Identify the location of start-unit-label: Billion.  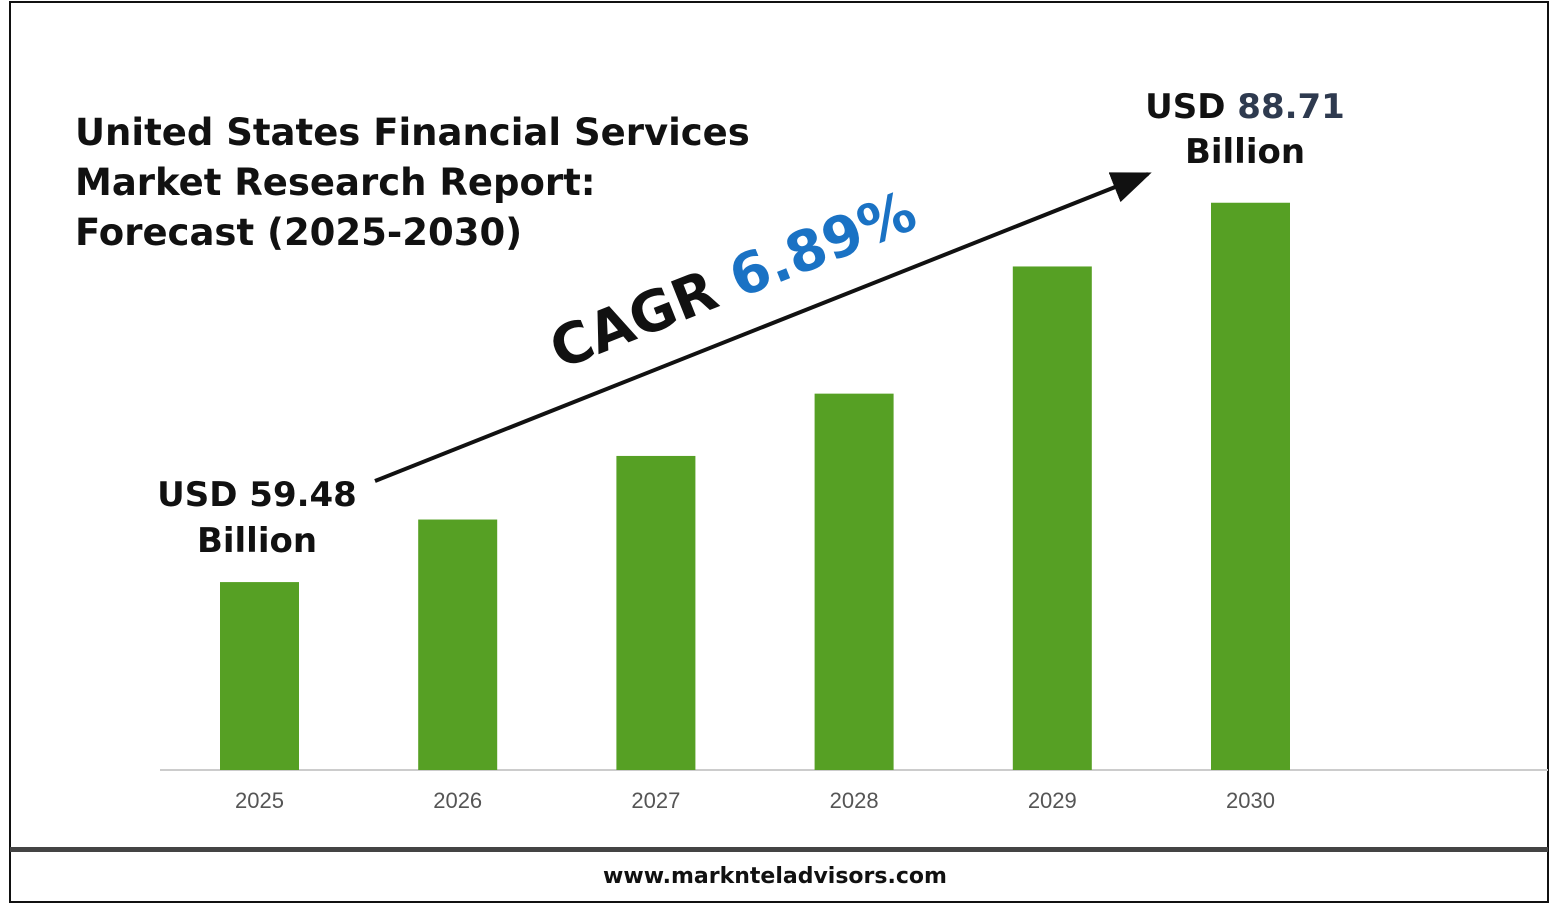
(257, 541).